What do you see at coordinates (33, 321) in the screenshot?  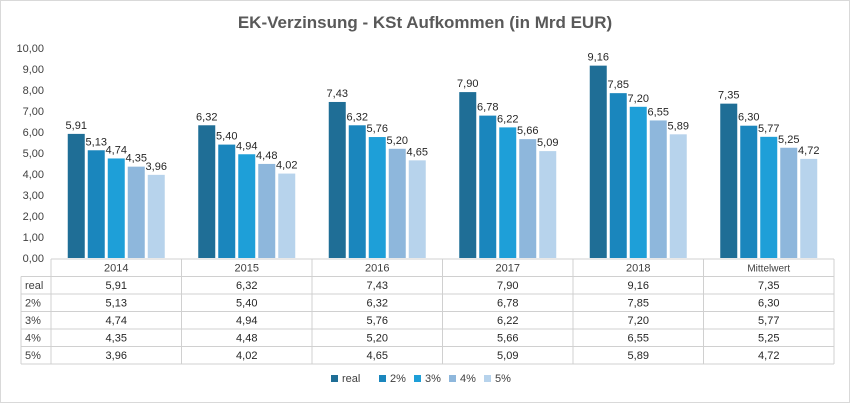 I see `table-row-header: 3%` at bounding box center [33, 321].